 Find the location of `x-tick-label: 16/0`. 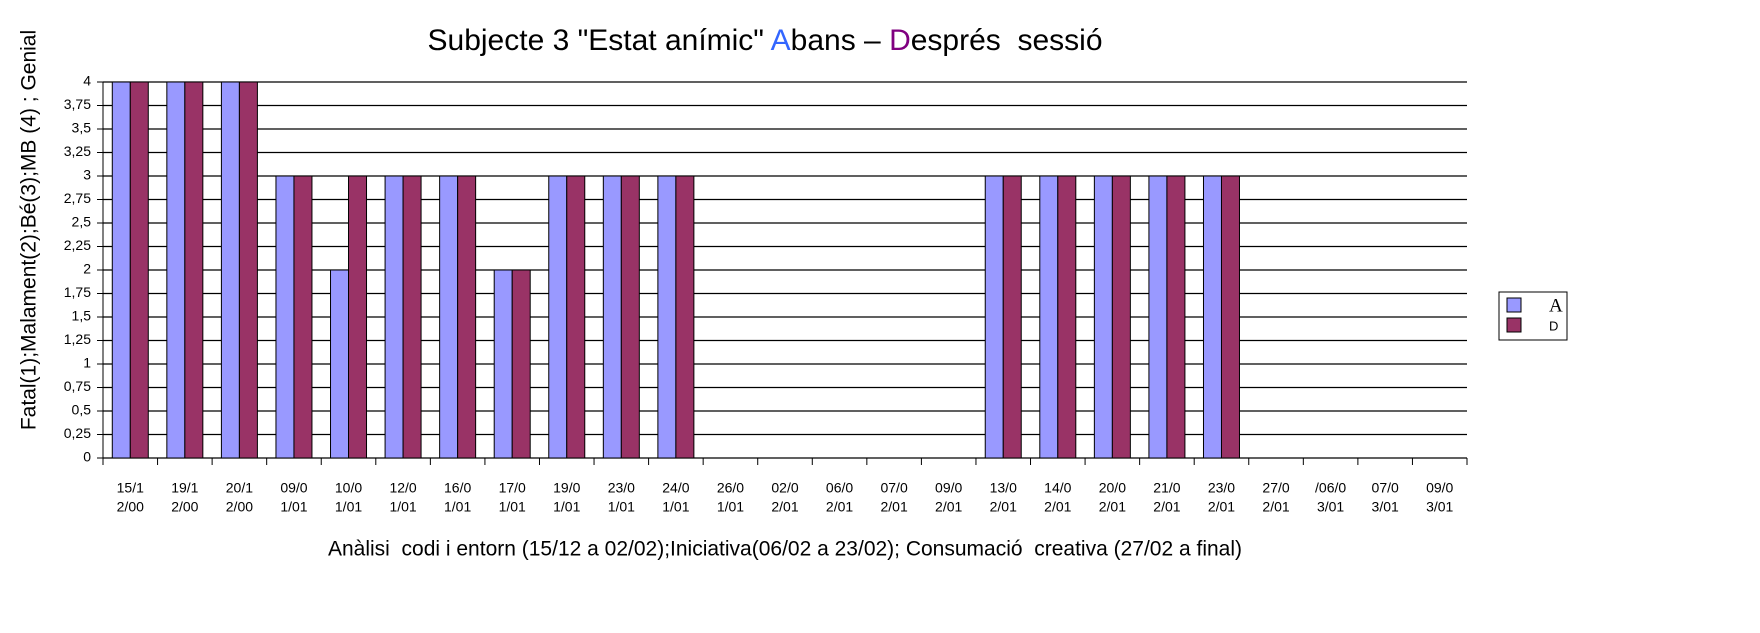

x-tick-label: 16/0 is located at coordinates (457, 488).